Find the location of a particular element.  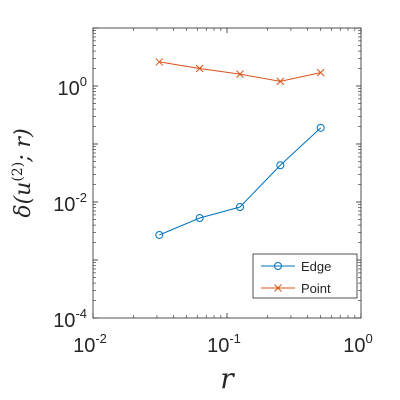

legend-box is located at coordinates (305, 276).